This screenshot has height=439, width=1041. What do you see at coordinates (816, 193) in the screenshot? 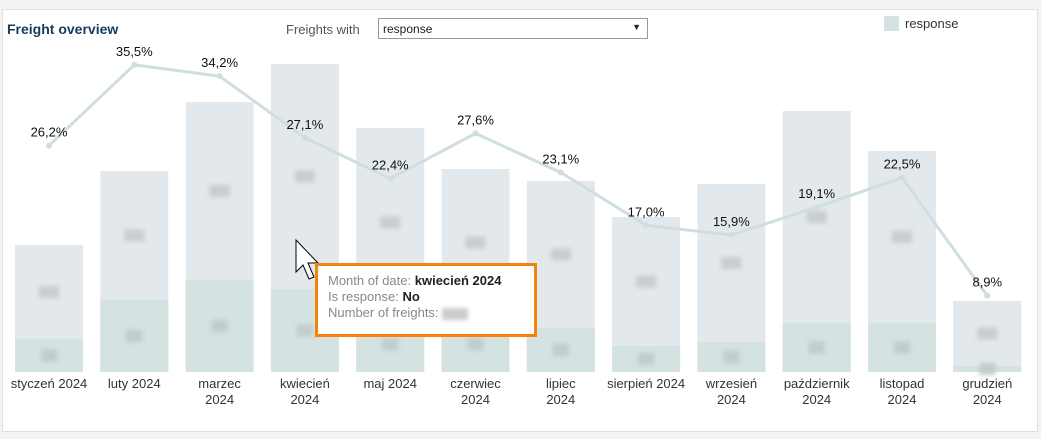
I see `data-label: 19,1%` at bounding box center [816, 193].